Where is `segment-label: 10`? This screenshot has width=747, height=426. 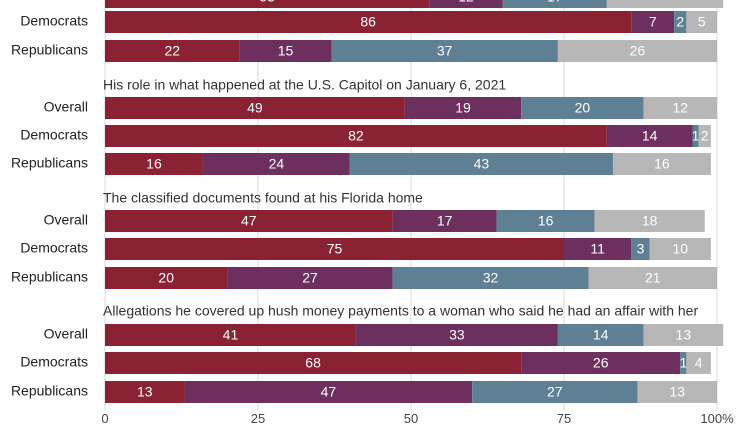
segment-label: 10 is located at coordinates (680, 249).